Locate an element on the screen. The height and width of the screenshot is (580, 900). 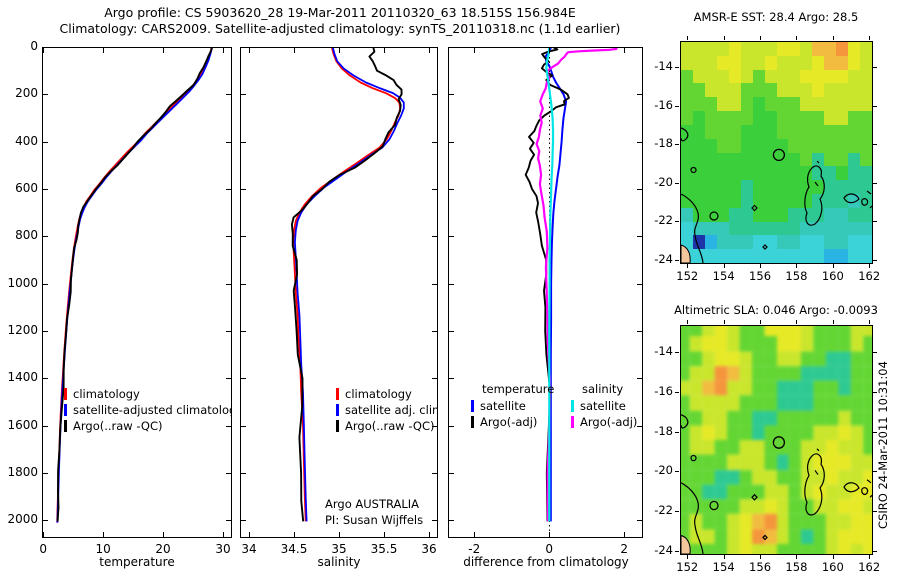
map-x-tick is located at coordinates (833, 557).